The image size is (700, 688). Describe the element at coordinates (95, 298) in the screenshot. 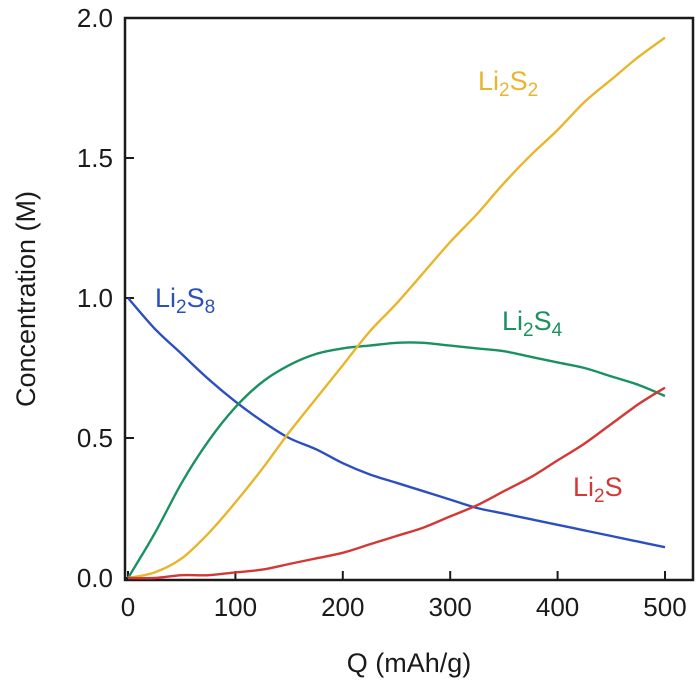

I see `y-tick-label: 1.0` at that location.